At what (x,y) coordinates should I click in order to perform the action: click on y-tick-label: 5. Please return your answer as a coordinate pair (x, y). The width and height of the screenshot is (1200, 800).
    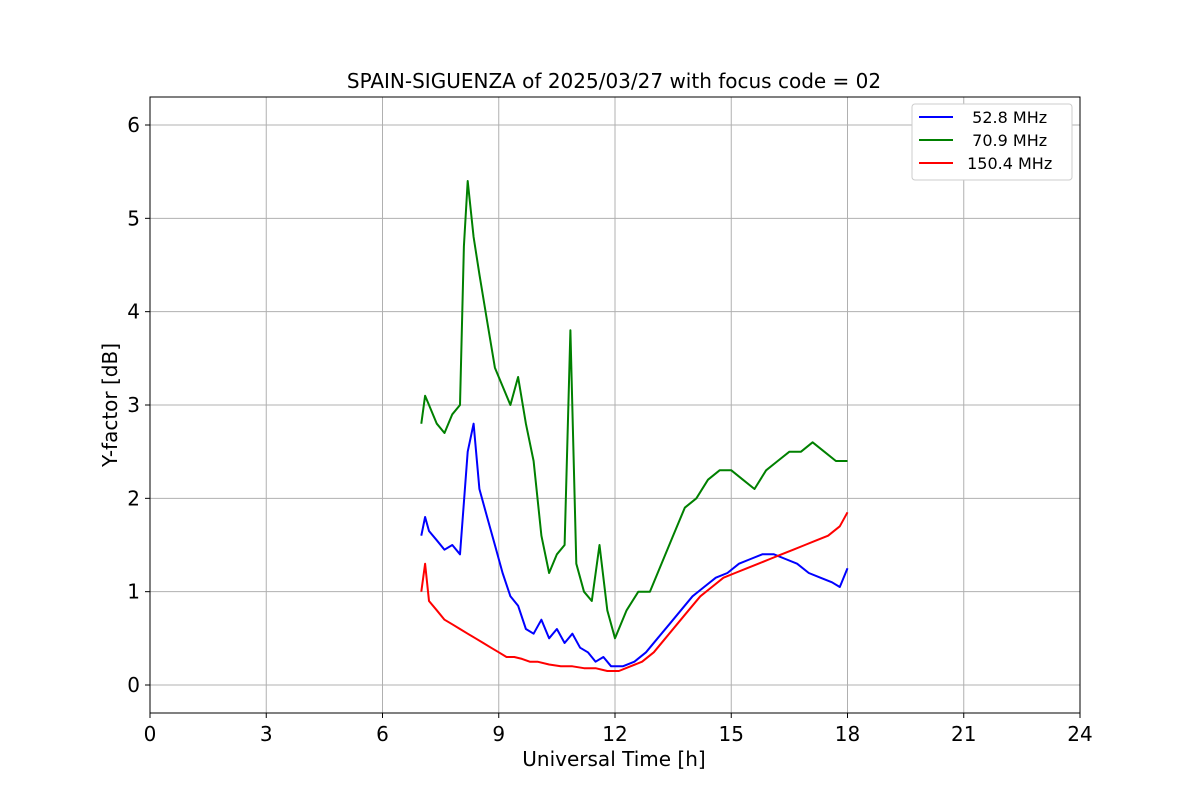
    Looking at the image, I should click on (133, 218).